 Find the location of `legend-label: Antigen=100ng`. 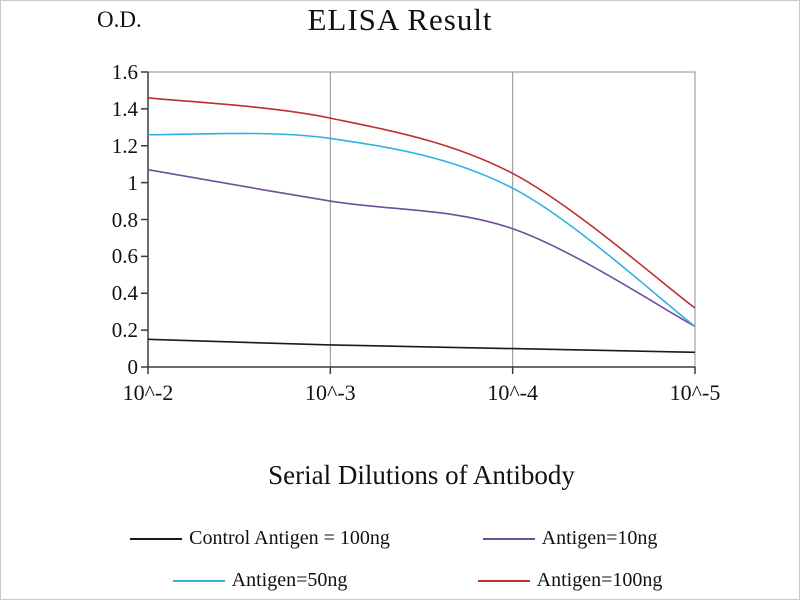

legend-label: Antigen=100ng is located at coordinates (599, 580).